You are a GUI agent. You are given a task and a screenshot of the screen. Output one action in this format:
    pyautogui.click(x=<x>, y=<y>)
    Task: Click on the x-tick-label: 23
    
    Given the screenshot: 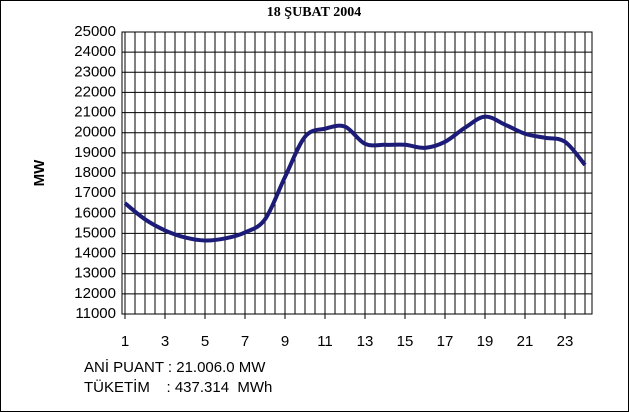 What is the action you would take?
    pyautogui.click(x=565, y=341)
    